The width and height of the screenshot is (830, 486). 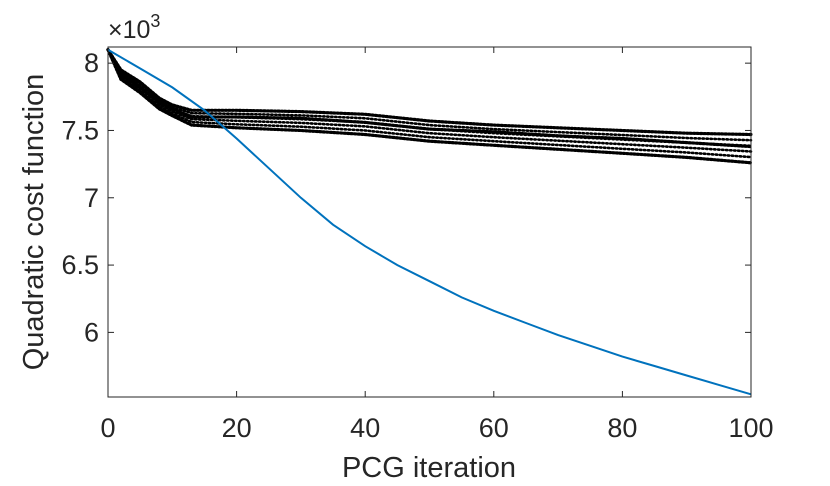 What do you see at coordinates (80, 130) in the screenshot?
I see `y-tick-label: 7.5` at bounding box center [80, 130].